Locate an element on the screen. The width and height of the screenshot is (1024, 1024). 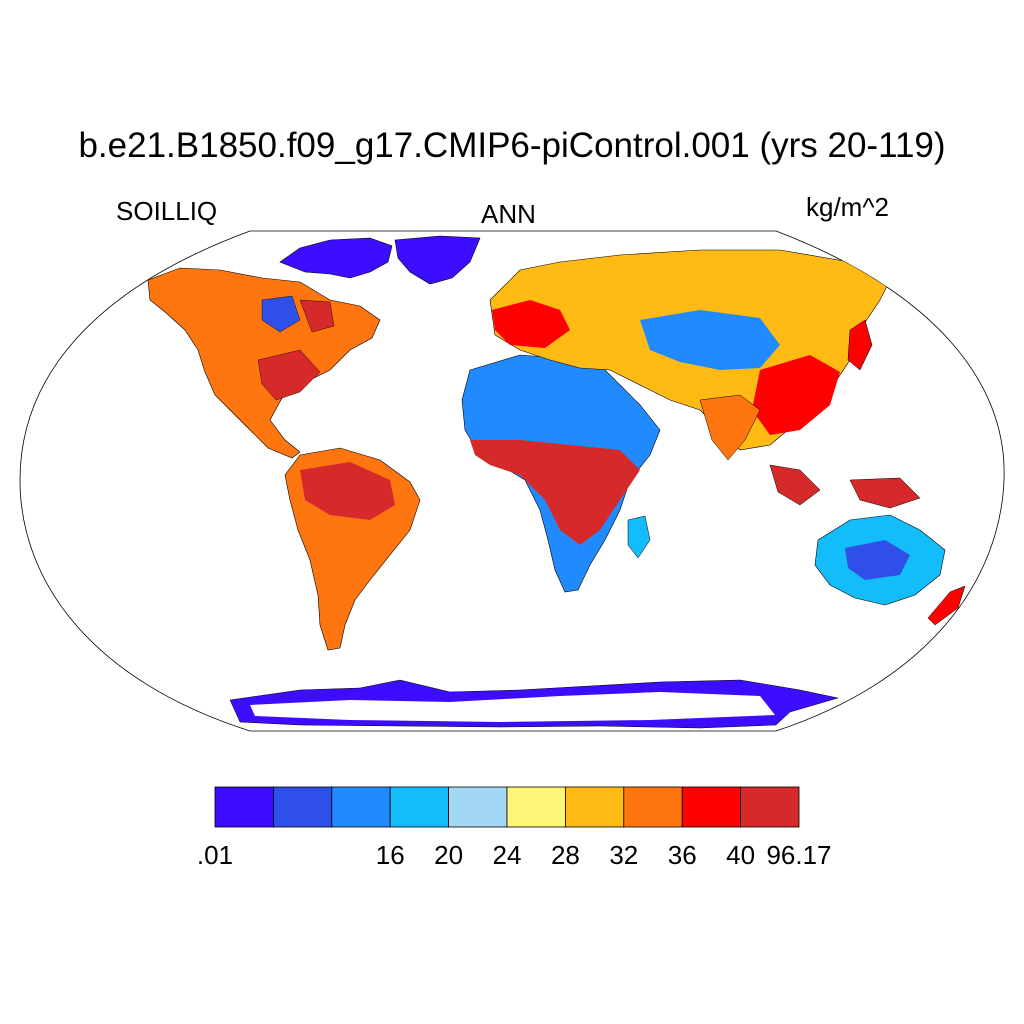
colorbar-tick-label: 28 is located at coordinates (565, 855).